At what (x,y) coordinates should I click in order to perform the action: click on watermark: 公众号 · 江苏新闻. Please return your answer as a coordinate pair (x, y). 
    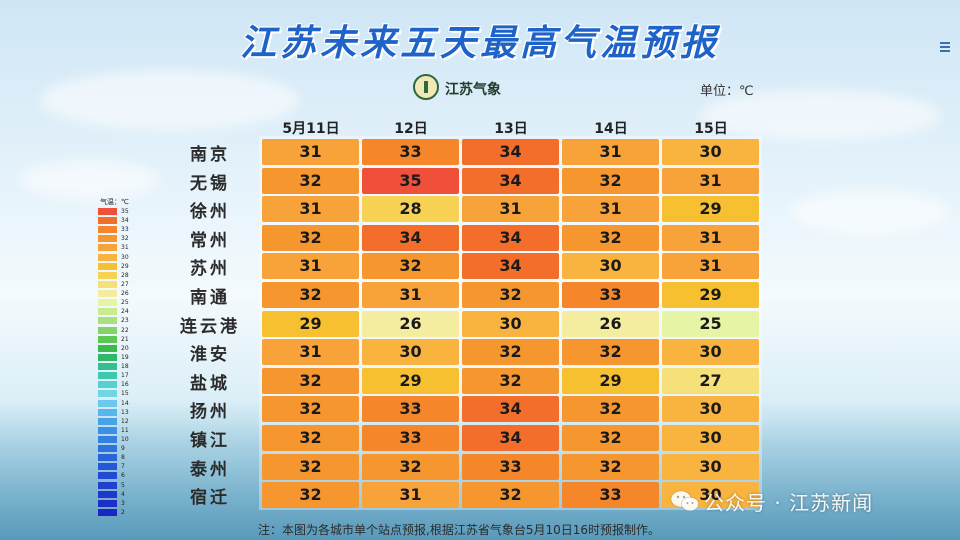
    Looking at the image, I should click on (789, 503).